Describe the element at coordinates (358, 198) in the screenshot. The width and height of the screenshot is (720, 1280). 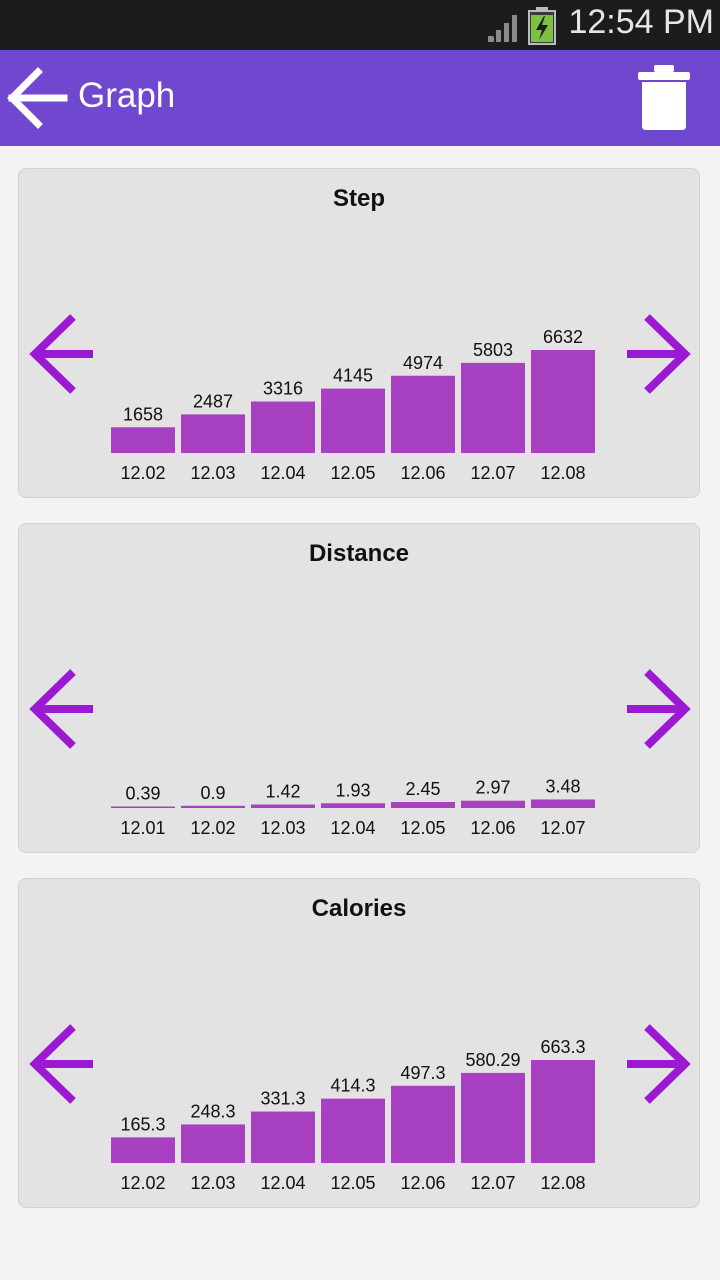
I see `card-title: Step` at that location.